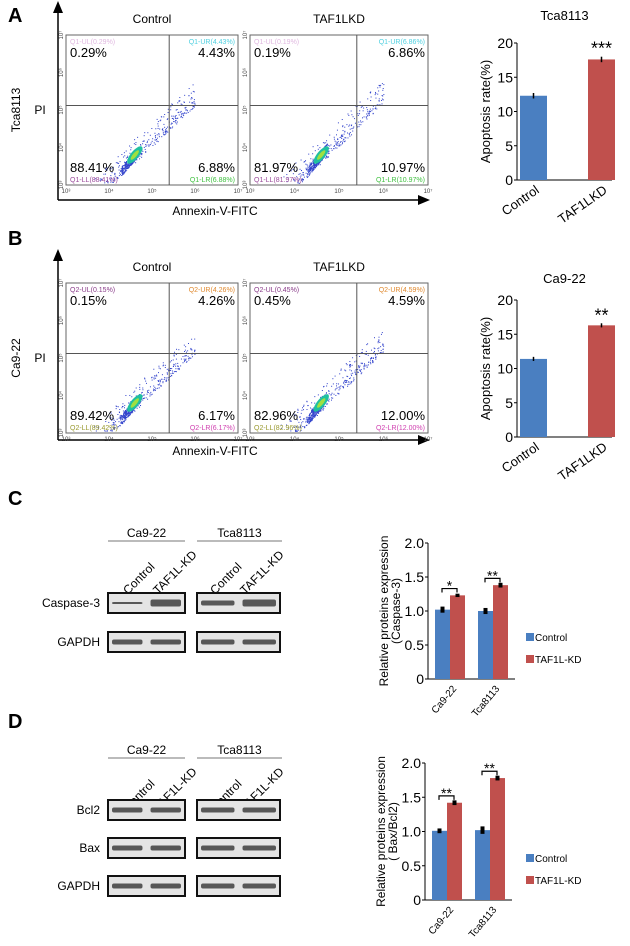 This screenshot has width=630, height=946. Describe the element at coordinates (78, 886) in the screenshot. I see `blot-row-label: GAPDH` at that location.